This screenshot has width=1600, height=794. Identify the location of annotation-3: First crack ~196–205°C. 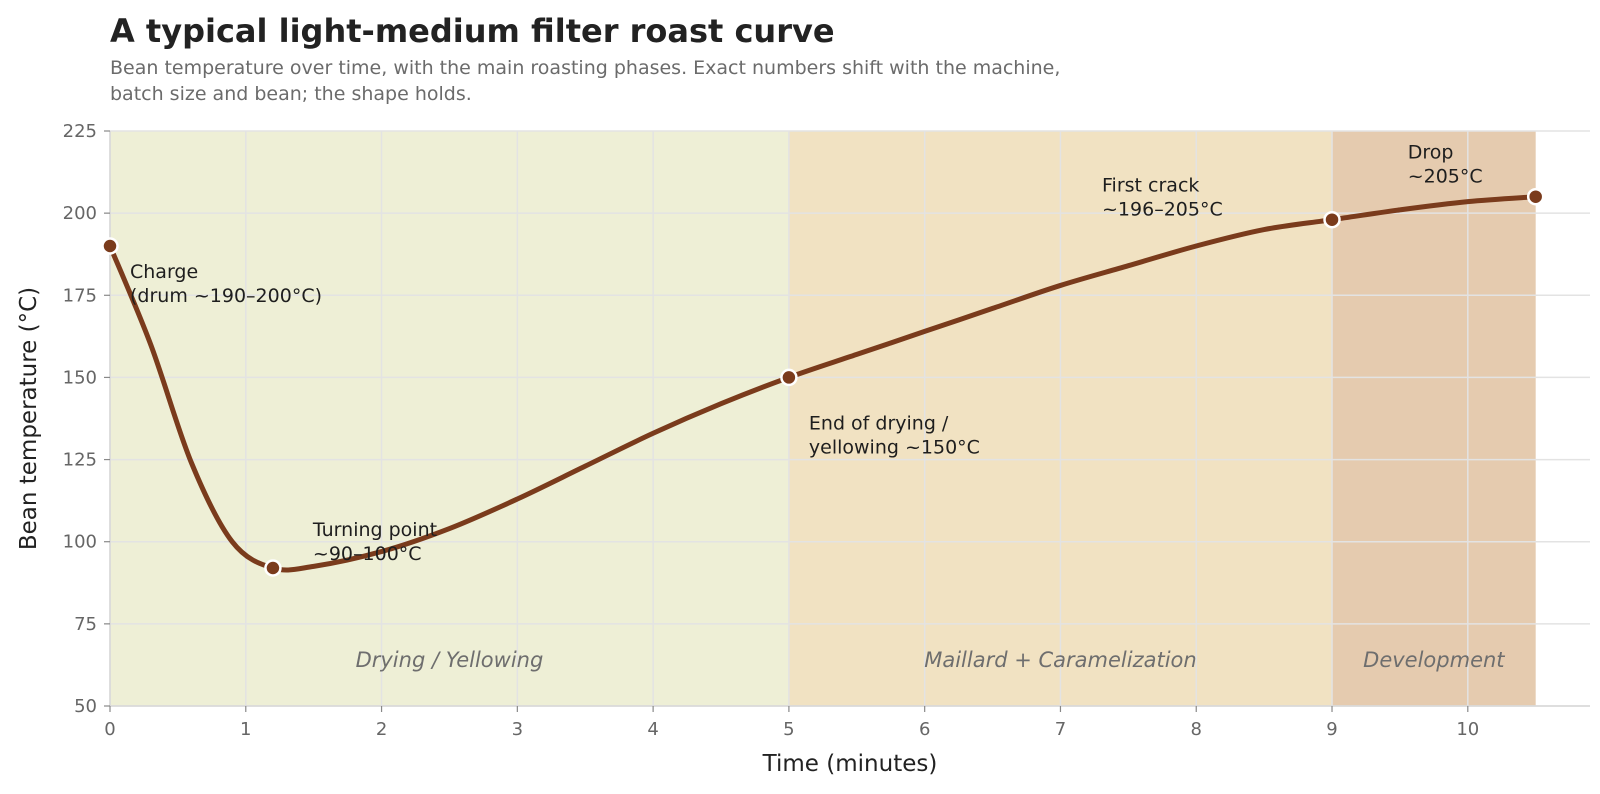
(1162, 198).